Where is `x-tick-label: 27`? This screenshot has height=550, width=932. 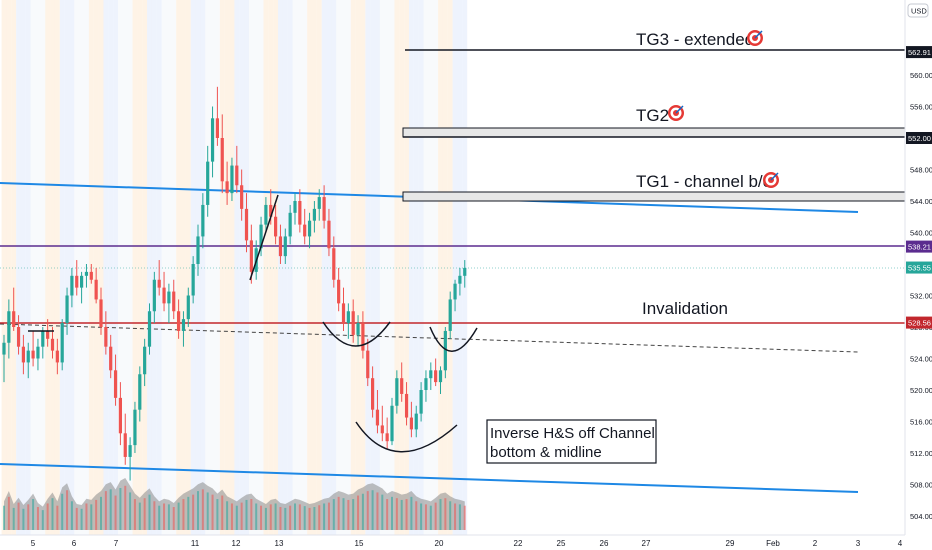
x-tick-label: 27 is located at coordinates (646, 543).